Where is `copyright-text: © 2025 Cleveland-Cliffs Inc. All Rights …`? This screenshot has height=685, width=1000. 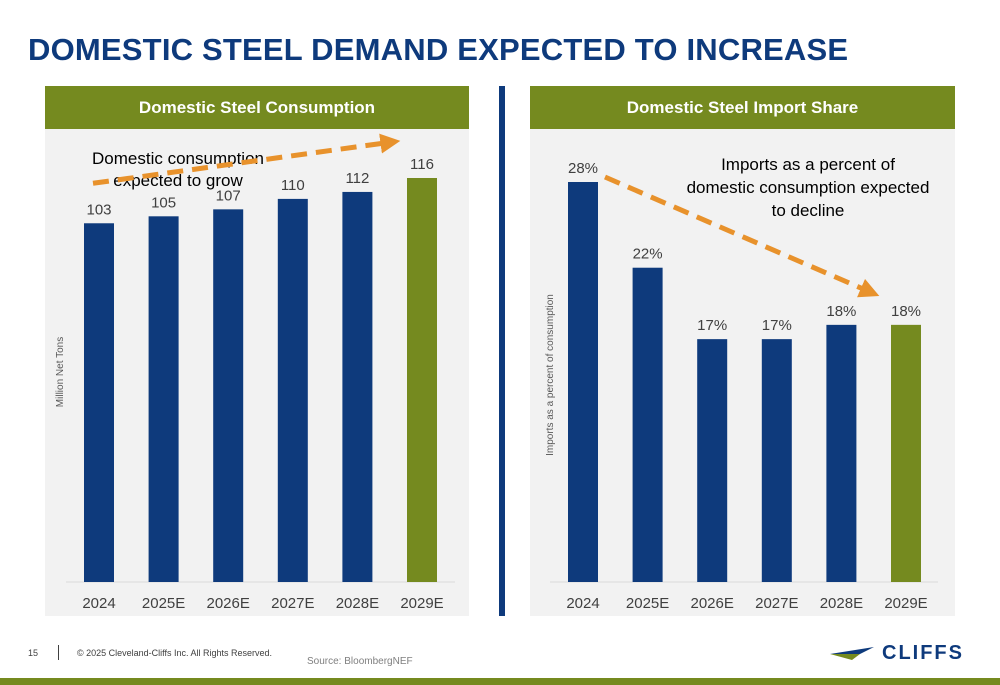 copyright-text: © 2025 Cleveland-Cliffs Inc. All Rights … is located at coordinates (175, 653).